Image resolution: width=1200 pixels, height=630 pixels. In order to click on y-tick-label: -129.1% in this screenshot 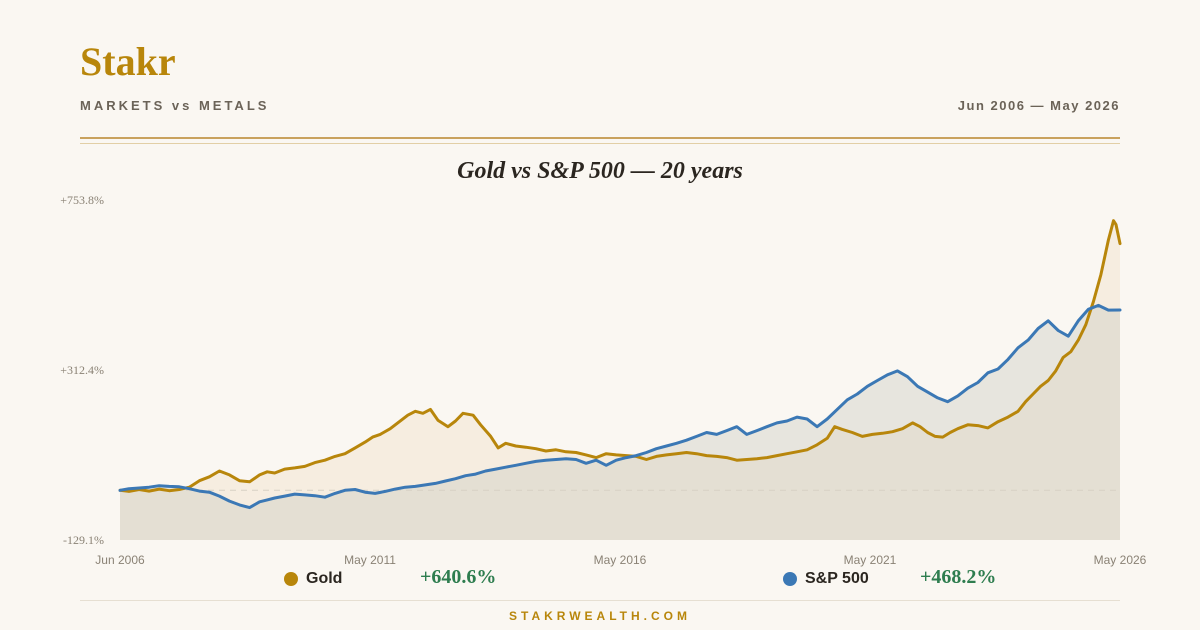, I will do `click(83, 540)`.